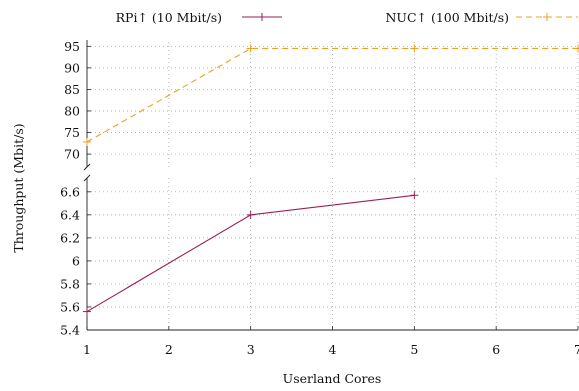  What do you see at coordinates (72, 89) in the screenshot?
I see `upper-ytick-label: 85` at bounding box center [72, 89].